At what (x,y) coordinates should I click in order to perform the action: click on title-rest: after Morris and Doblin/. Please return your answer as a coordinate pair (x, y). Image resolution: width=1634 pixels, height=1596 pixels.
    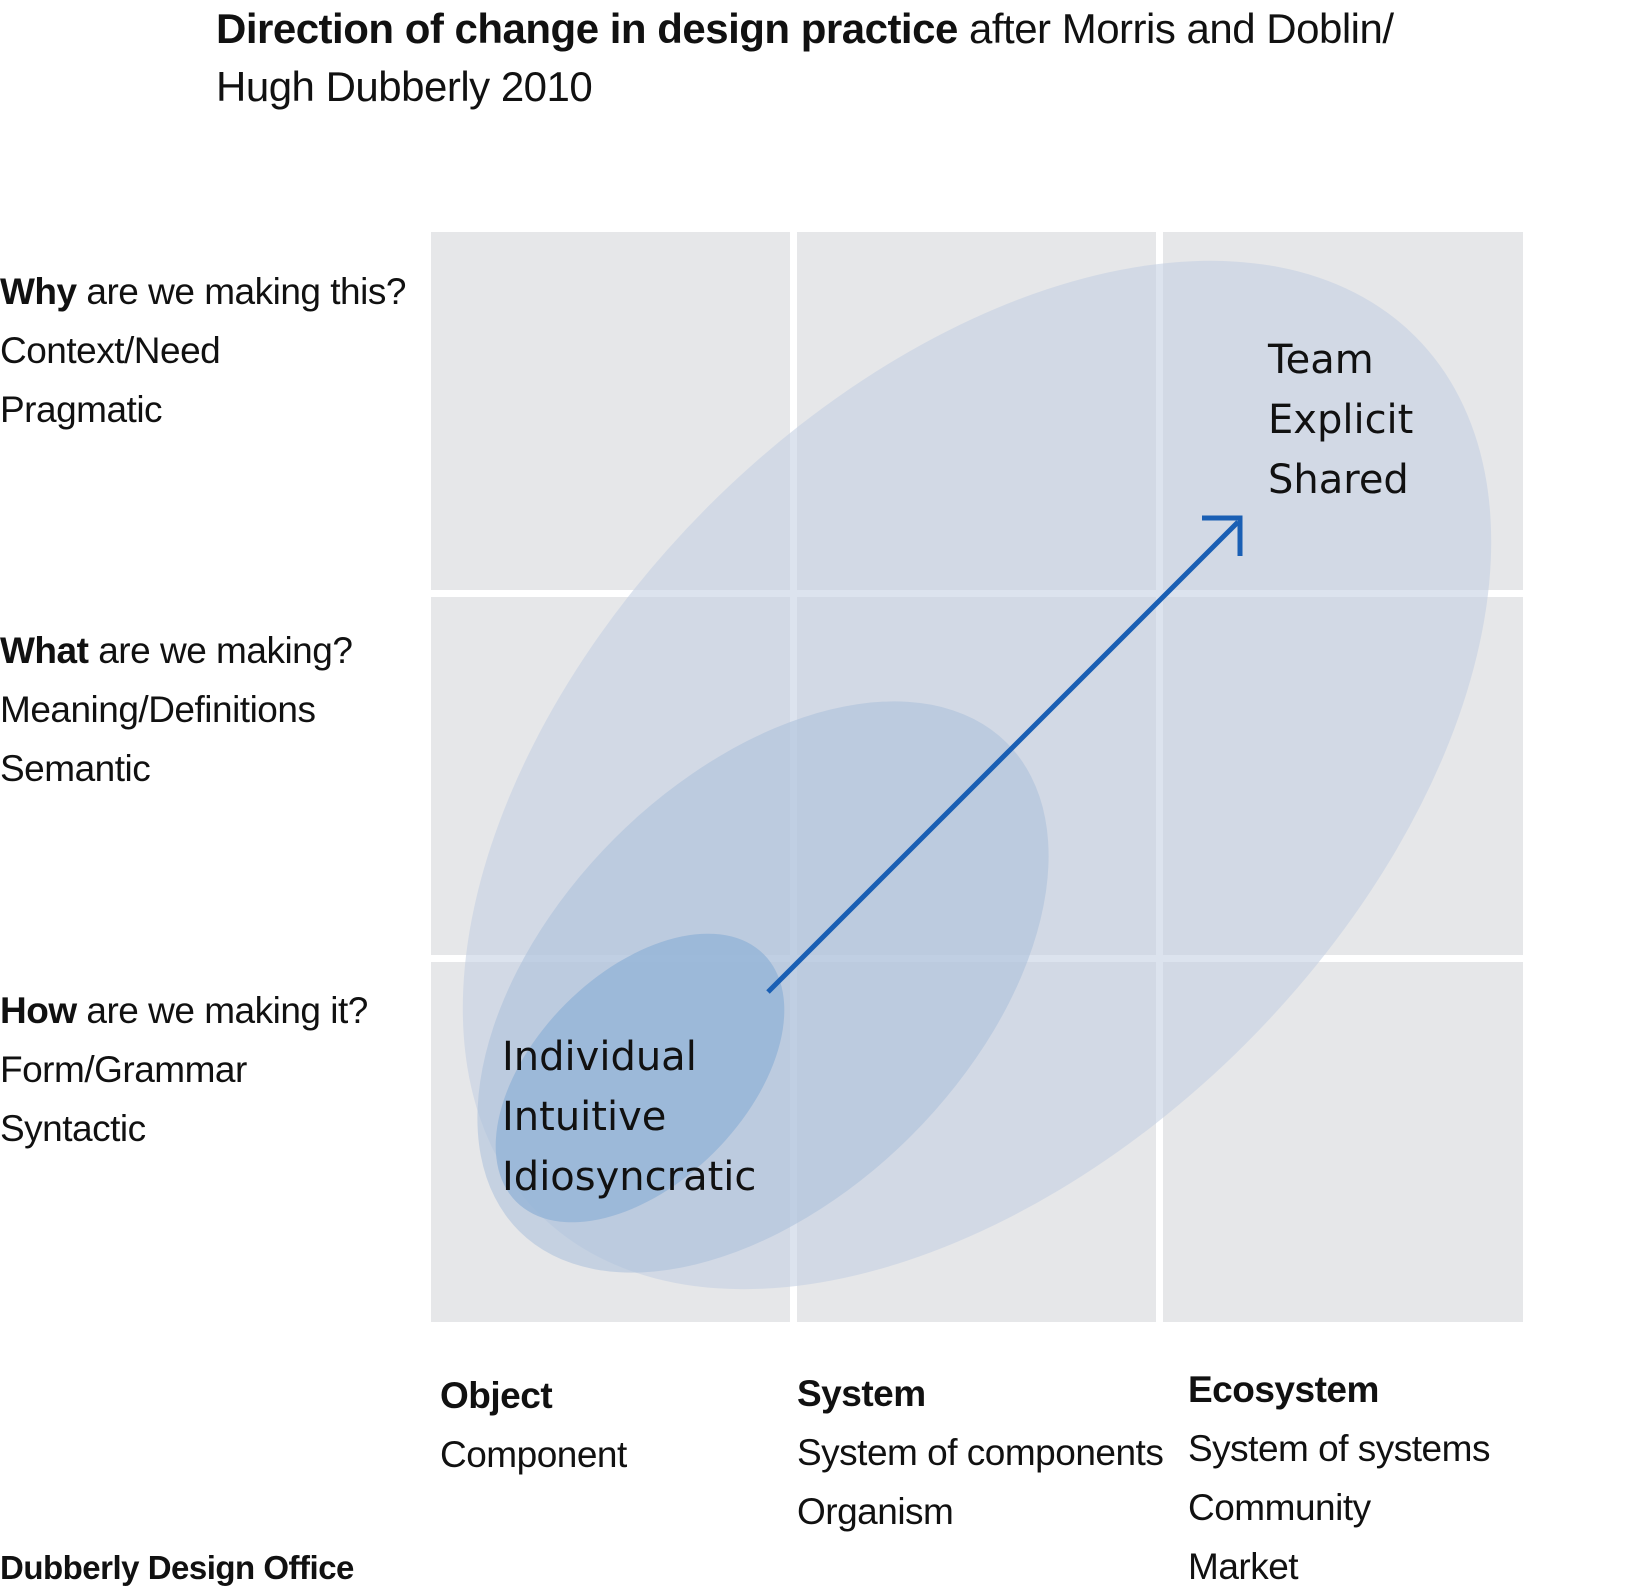
    Looking at the image, I should click on (1175, 28).